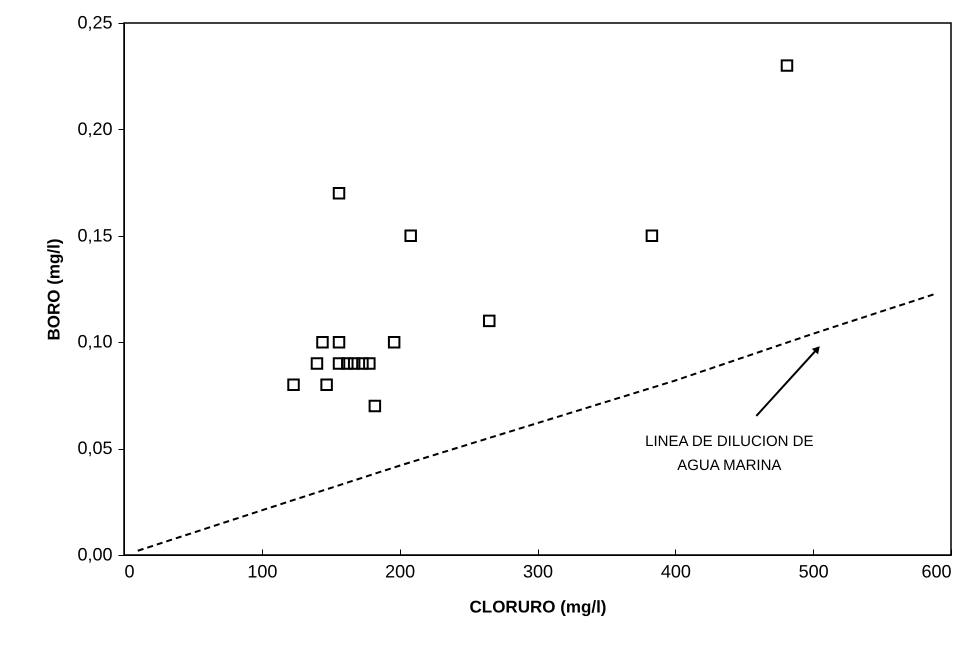 This screenshot has width=976, height=659. I want to click on x-axis-title: CLORURO (mg/l), so click(538, 607).